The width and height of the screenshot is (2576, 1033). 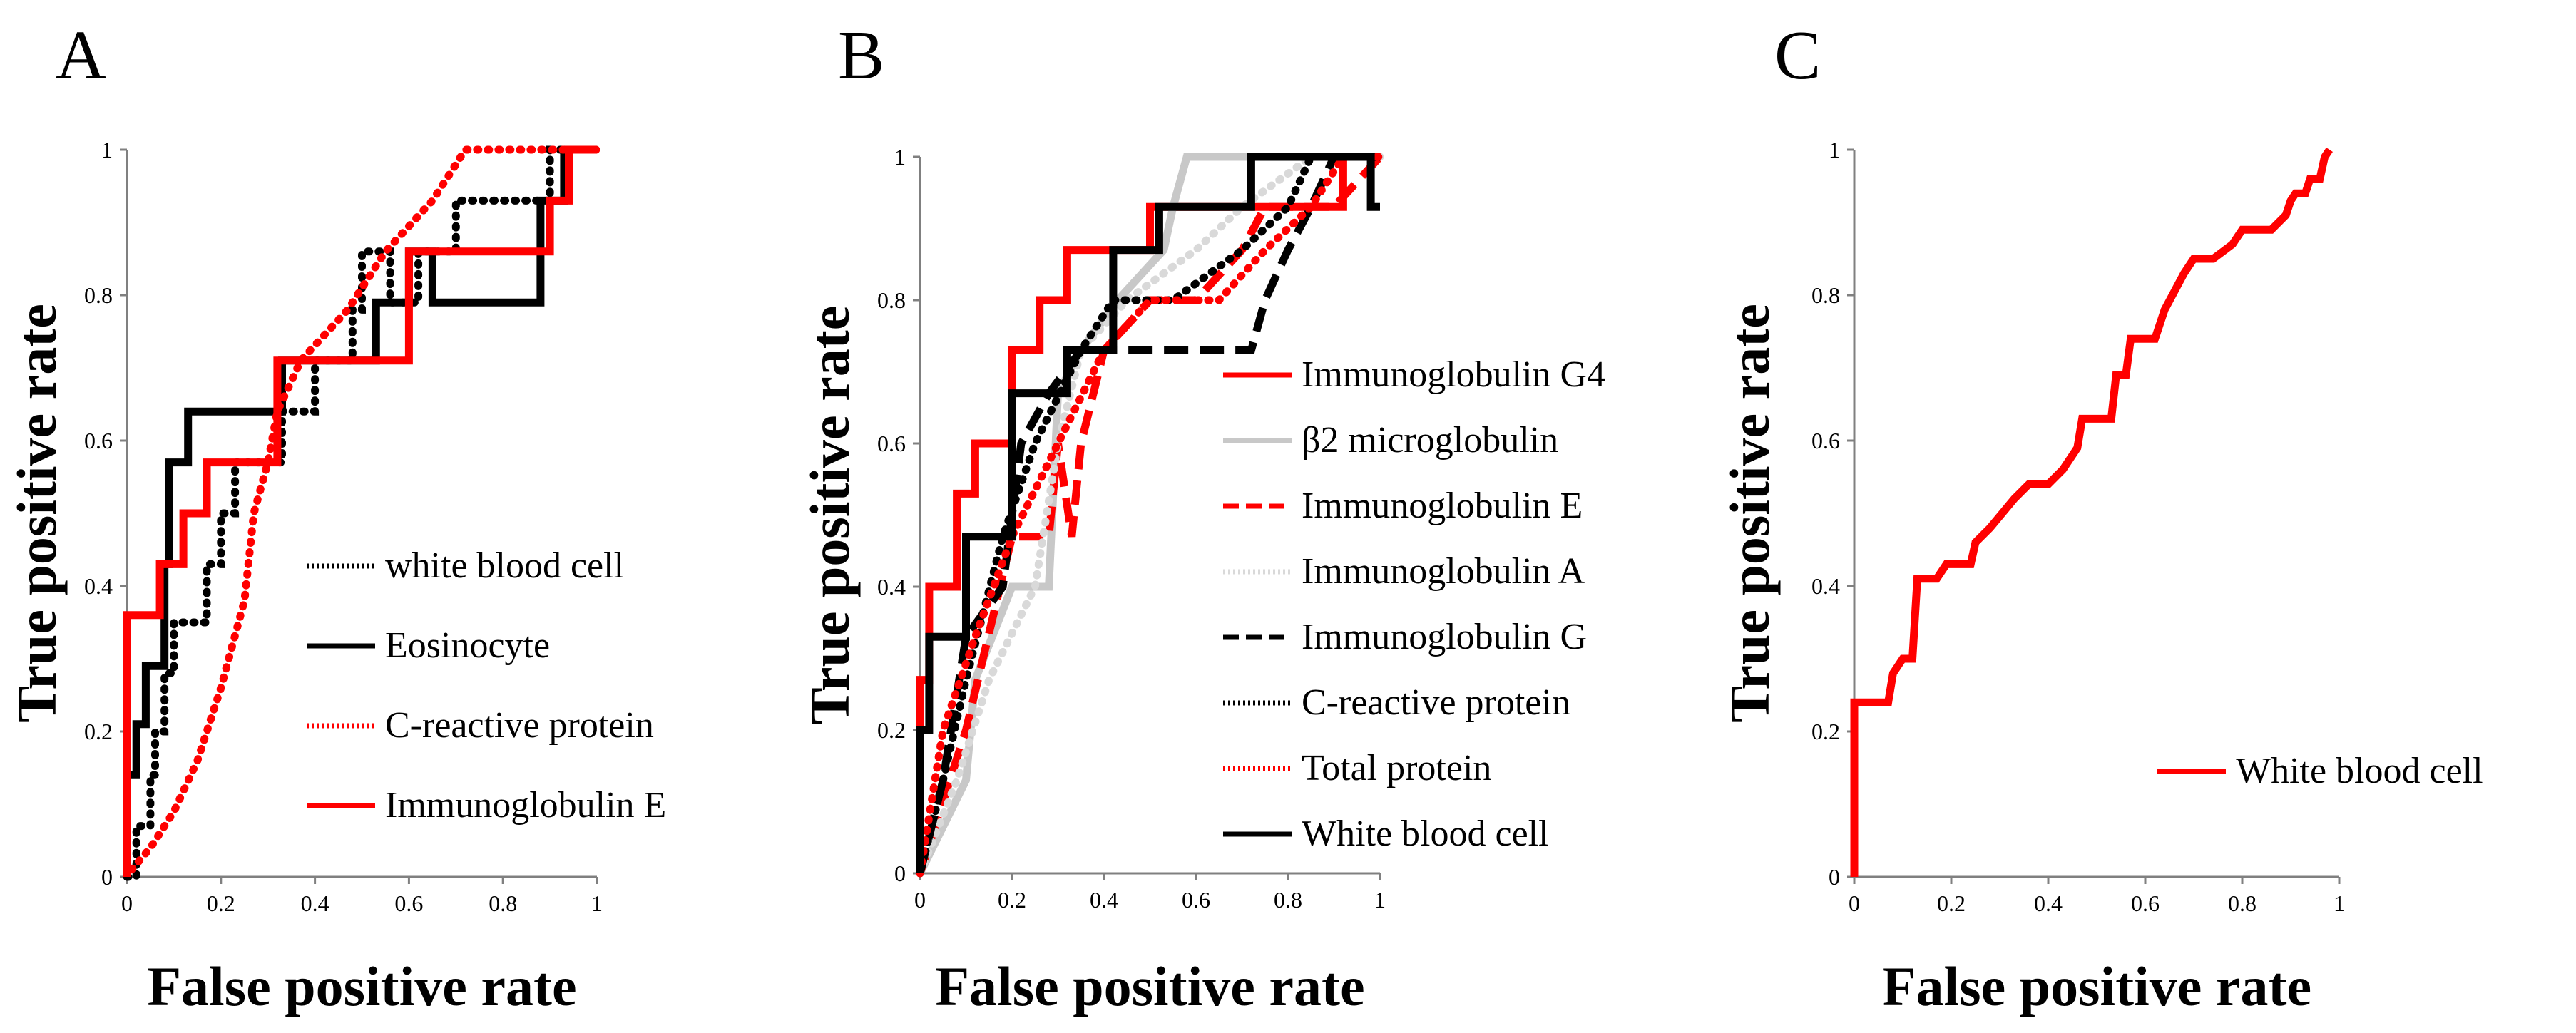 What do you see at coordinates (1797, 55) in the screenshot?
I see `panel-letter: C` at bounding box center [1797, 55].